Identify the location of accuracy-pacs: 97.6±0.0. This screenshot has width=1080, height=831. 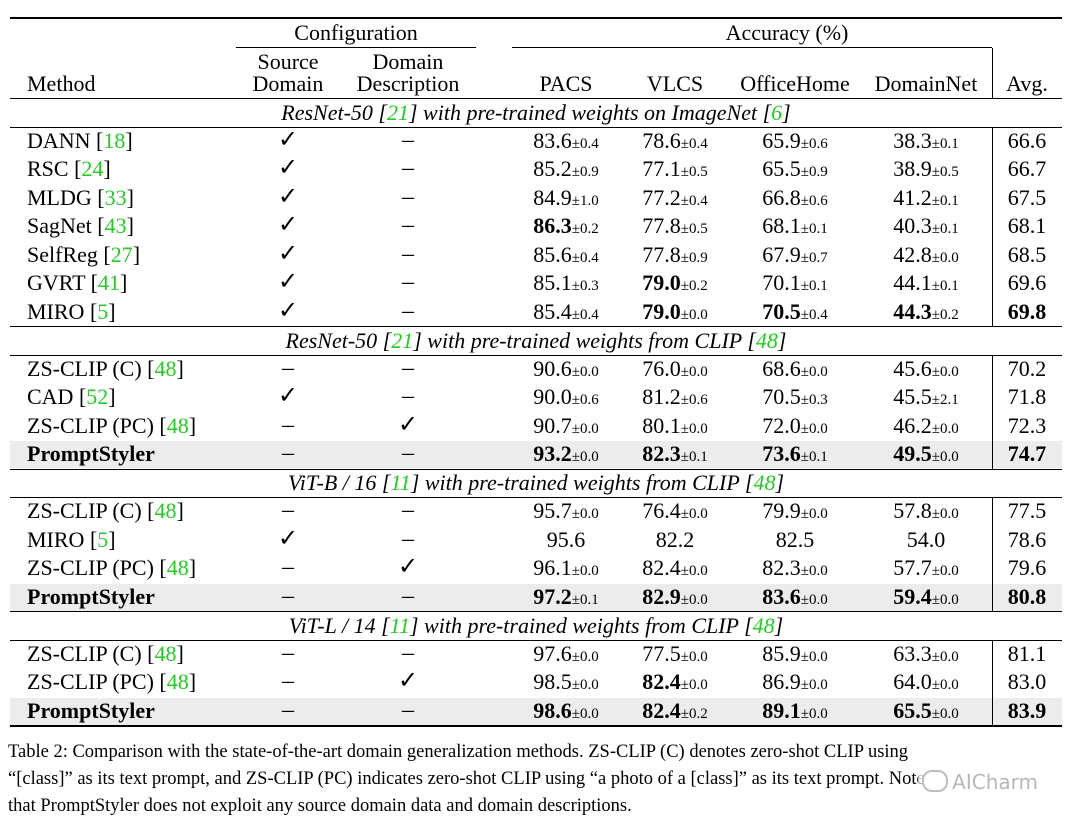
(566, 655).